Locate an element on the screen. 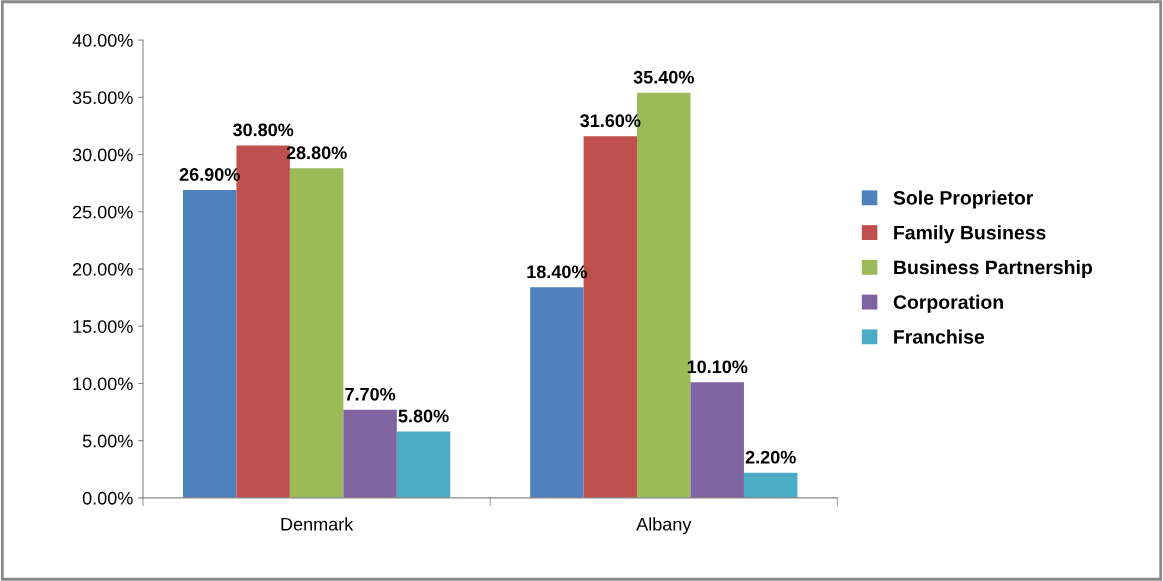  data-label: 2.20% is located at coordinates (770, 457).